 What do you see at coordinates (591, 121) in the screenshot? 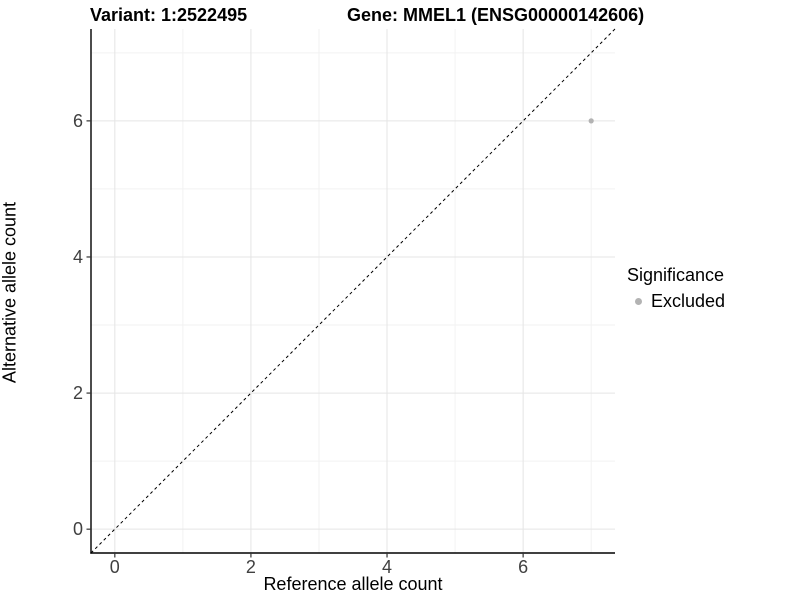
I see `data-point` at bounding box center [591, 121].